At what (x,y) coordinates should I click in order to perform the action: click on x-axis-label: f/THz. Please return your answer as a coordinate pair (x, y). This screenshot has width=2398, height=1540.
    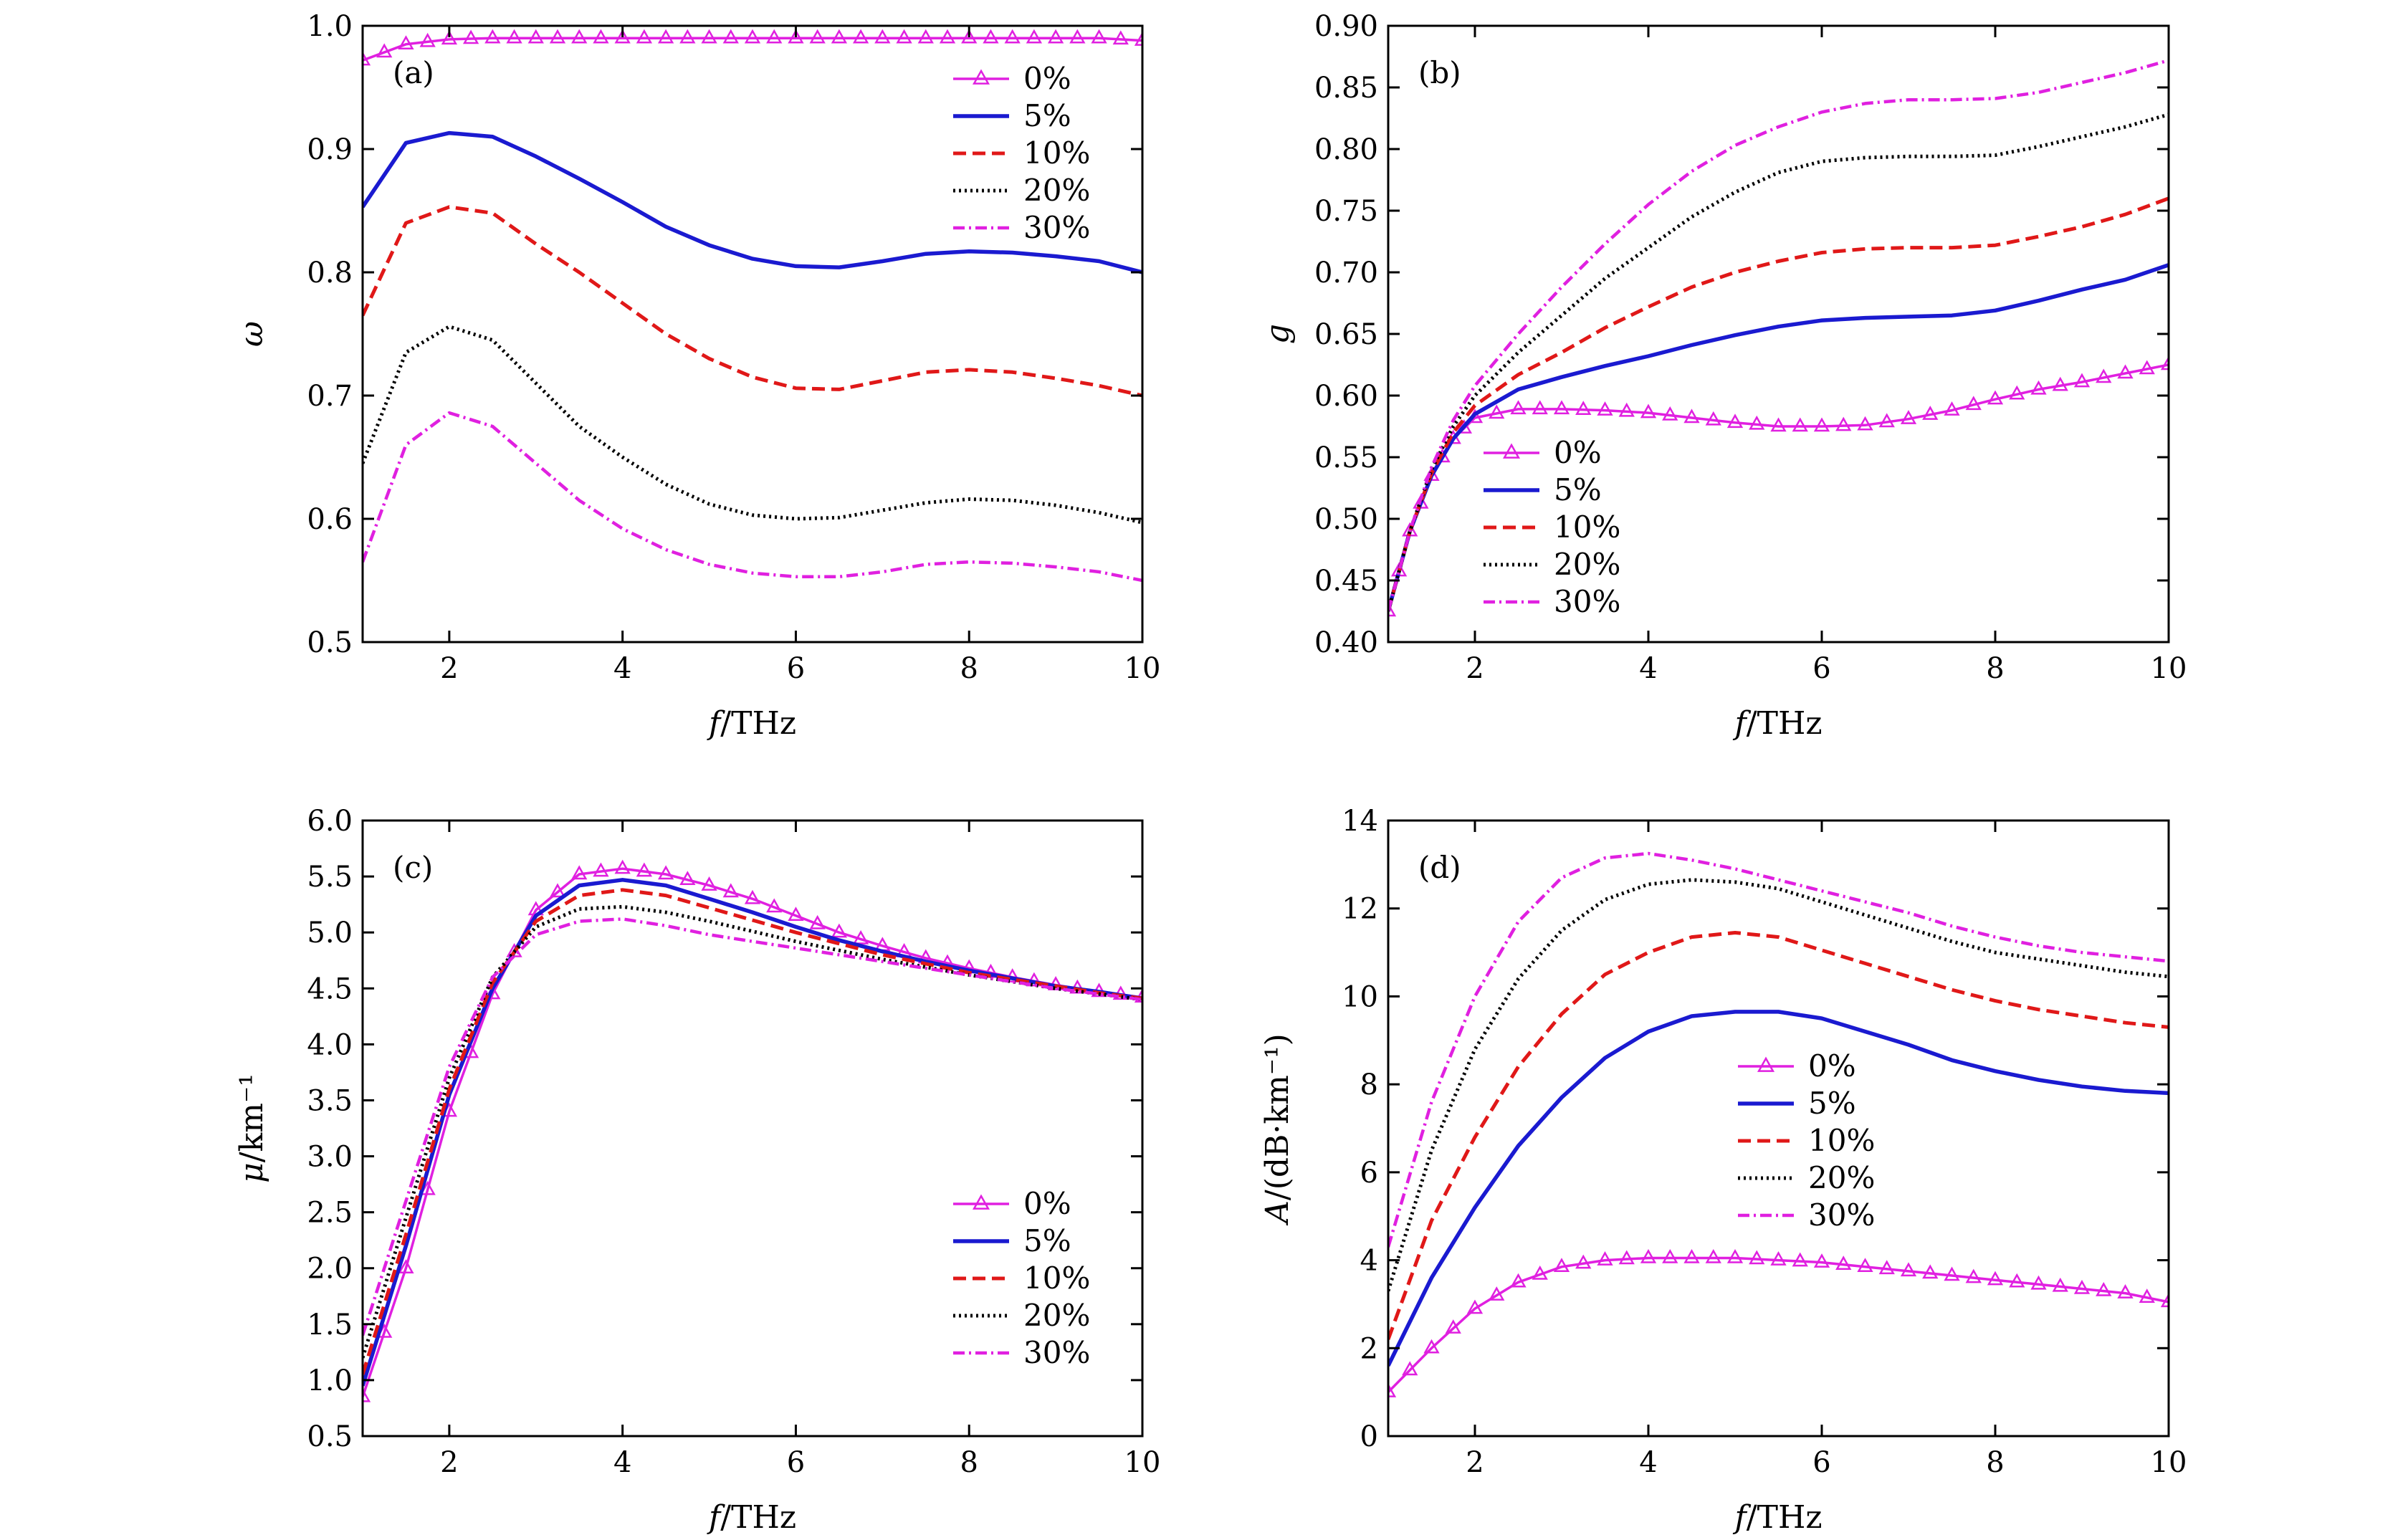
    Looking at the image, I should click on (752, 723).